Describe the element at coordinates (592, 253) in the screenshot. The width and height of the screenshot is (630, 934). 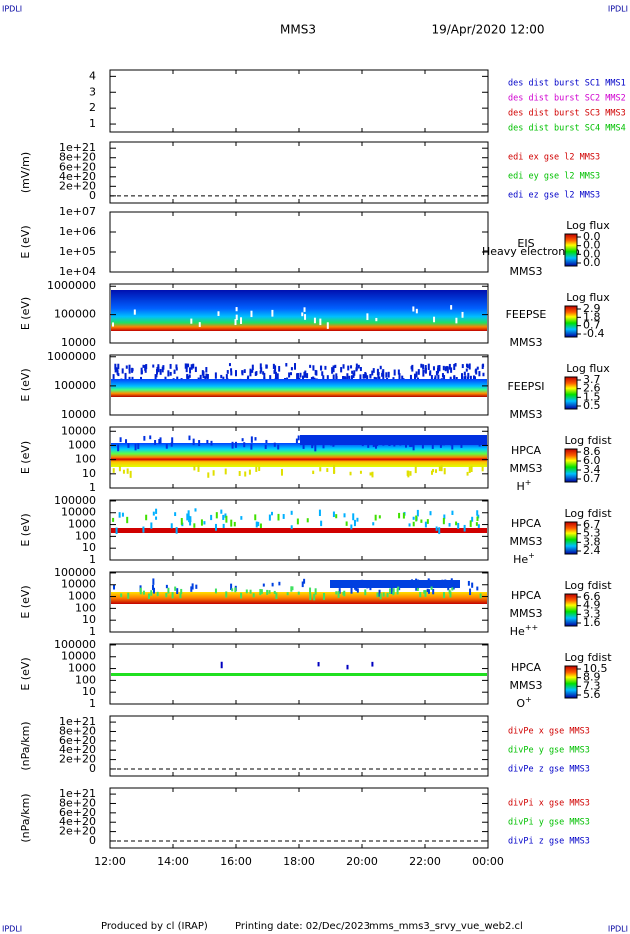
I see `colorbar-label: 0.0` at that location.